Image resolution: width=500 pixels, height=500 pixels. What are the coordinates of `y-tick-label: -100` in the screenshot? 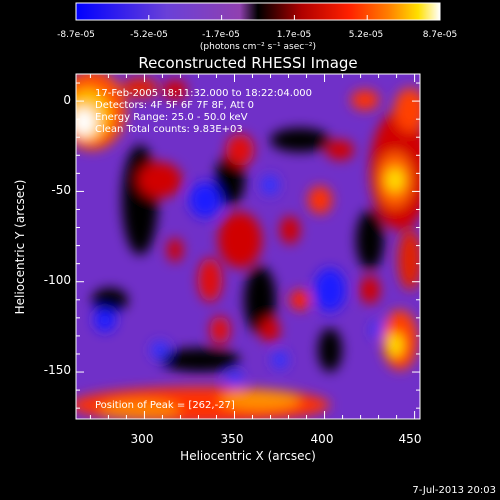 It's located at (57, 280).